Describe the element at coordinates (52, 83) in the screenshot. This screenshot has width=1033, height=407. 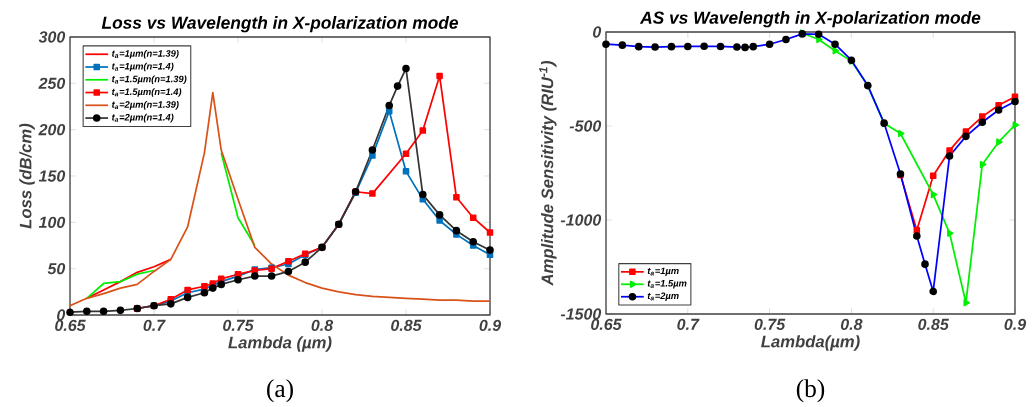
I see `y-tick-label: 250` at that location.